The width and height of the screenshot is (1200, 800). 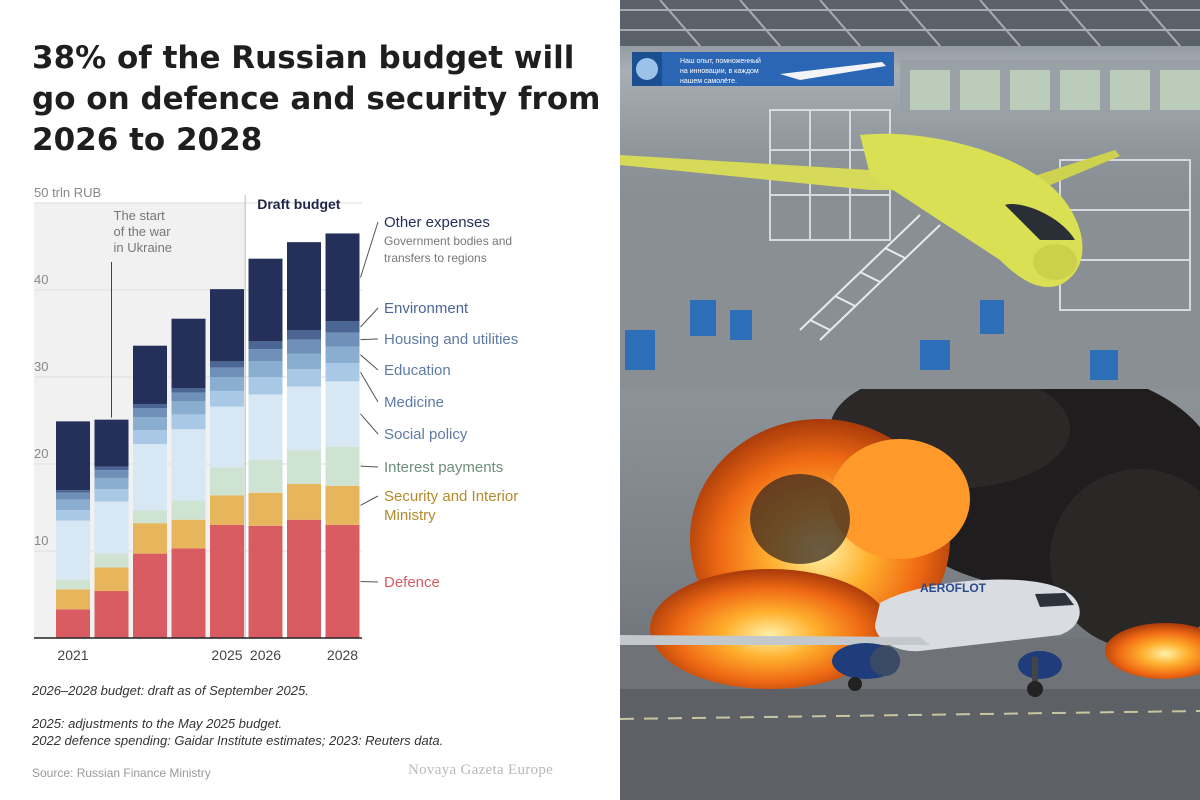 I want to click on legend-label-interest-payments: Interest payments, so click(x=443, y=467).